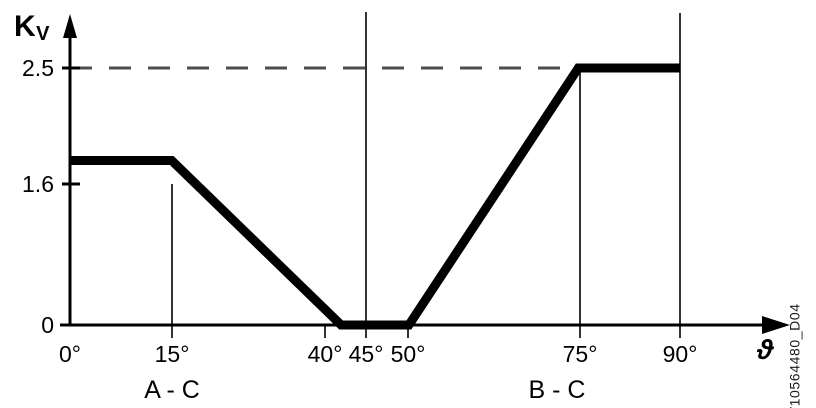 The height and width of the screenshot is (408, 816). What do you see at coordinates (70, 354) in the screenshot?
I see `x-tick-label-0deg: 0°` at bounding box center [70, 354].